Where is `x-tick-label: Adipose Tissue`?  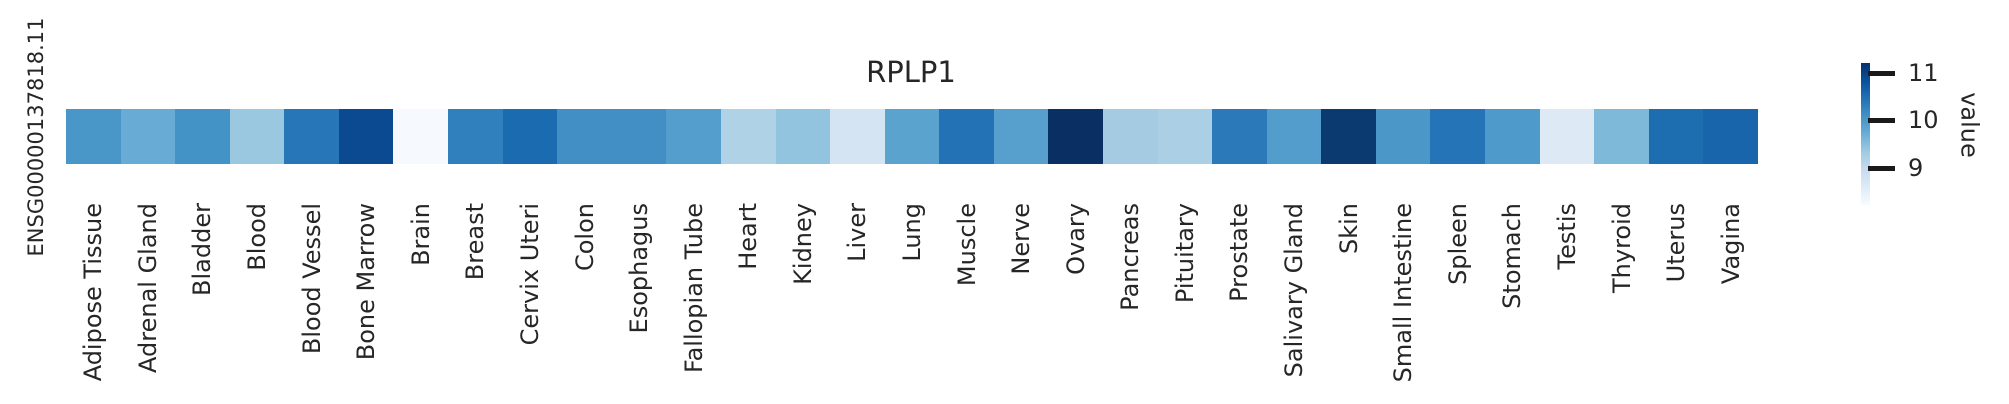 x-tick-label: Adipose Tissue is located at coordinates (93, 292).